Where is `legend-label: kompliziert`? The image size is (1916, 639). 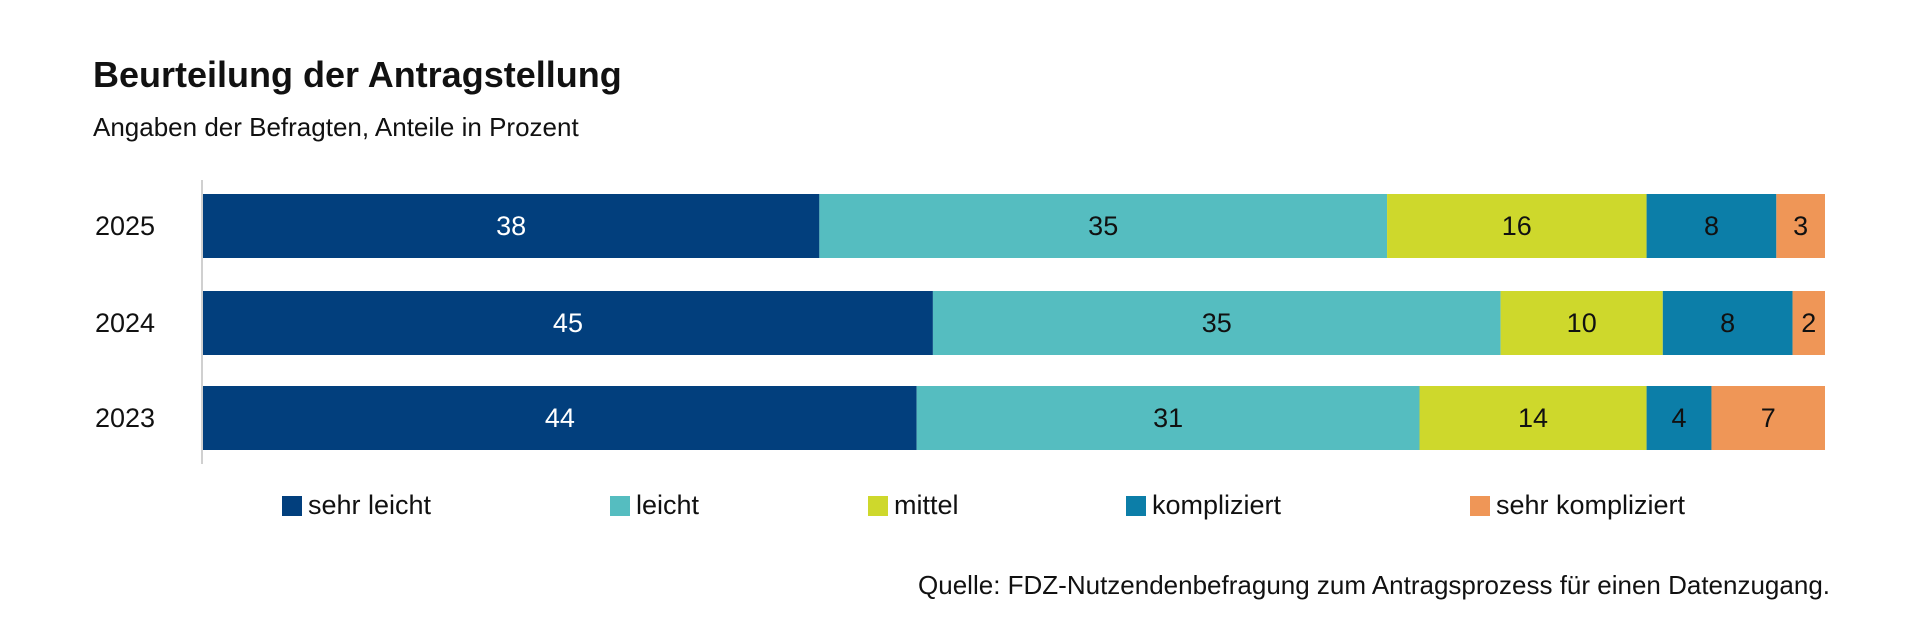 legend-label: kompliziert is located at coordinates (1217, 505).